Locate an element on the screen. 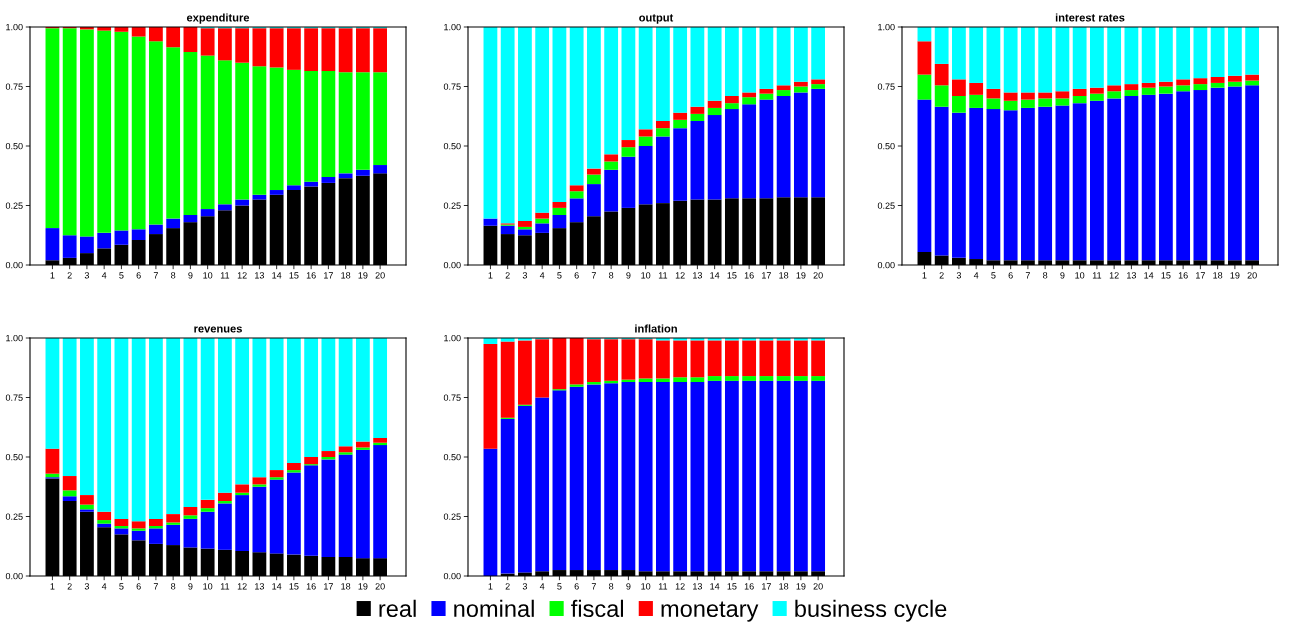  legend-label: nominal is located at coordinates (494, 608).